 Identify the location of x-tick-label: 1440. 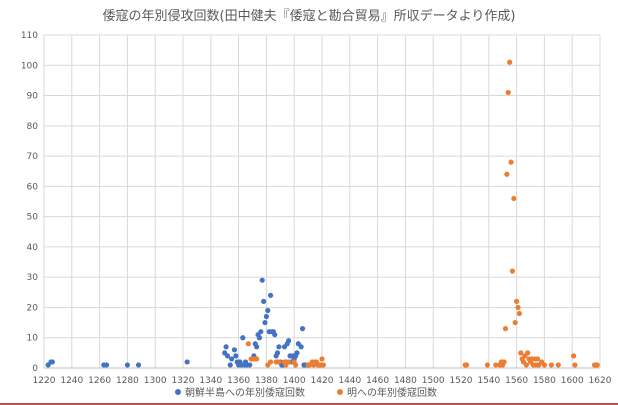
(349, 381).